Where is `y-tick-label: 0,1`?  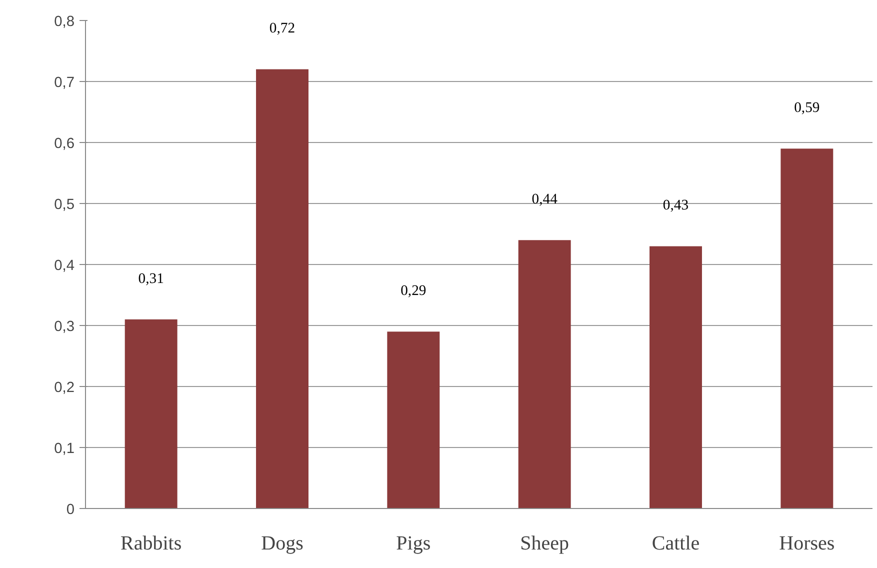
y-tick-label: 0,1 is located at coordinates (64, 449).